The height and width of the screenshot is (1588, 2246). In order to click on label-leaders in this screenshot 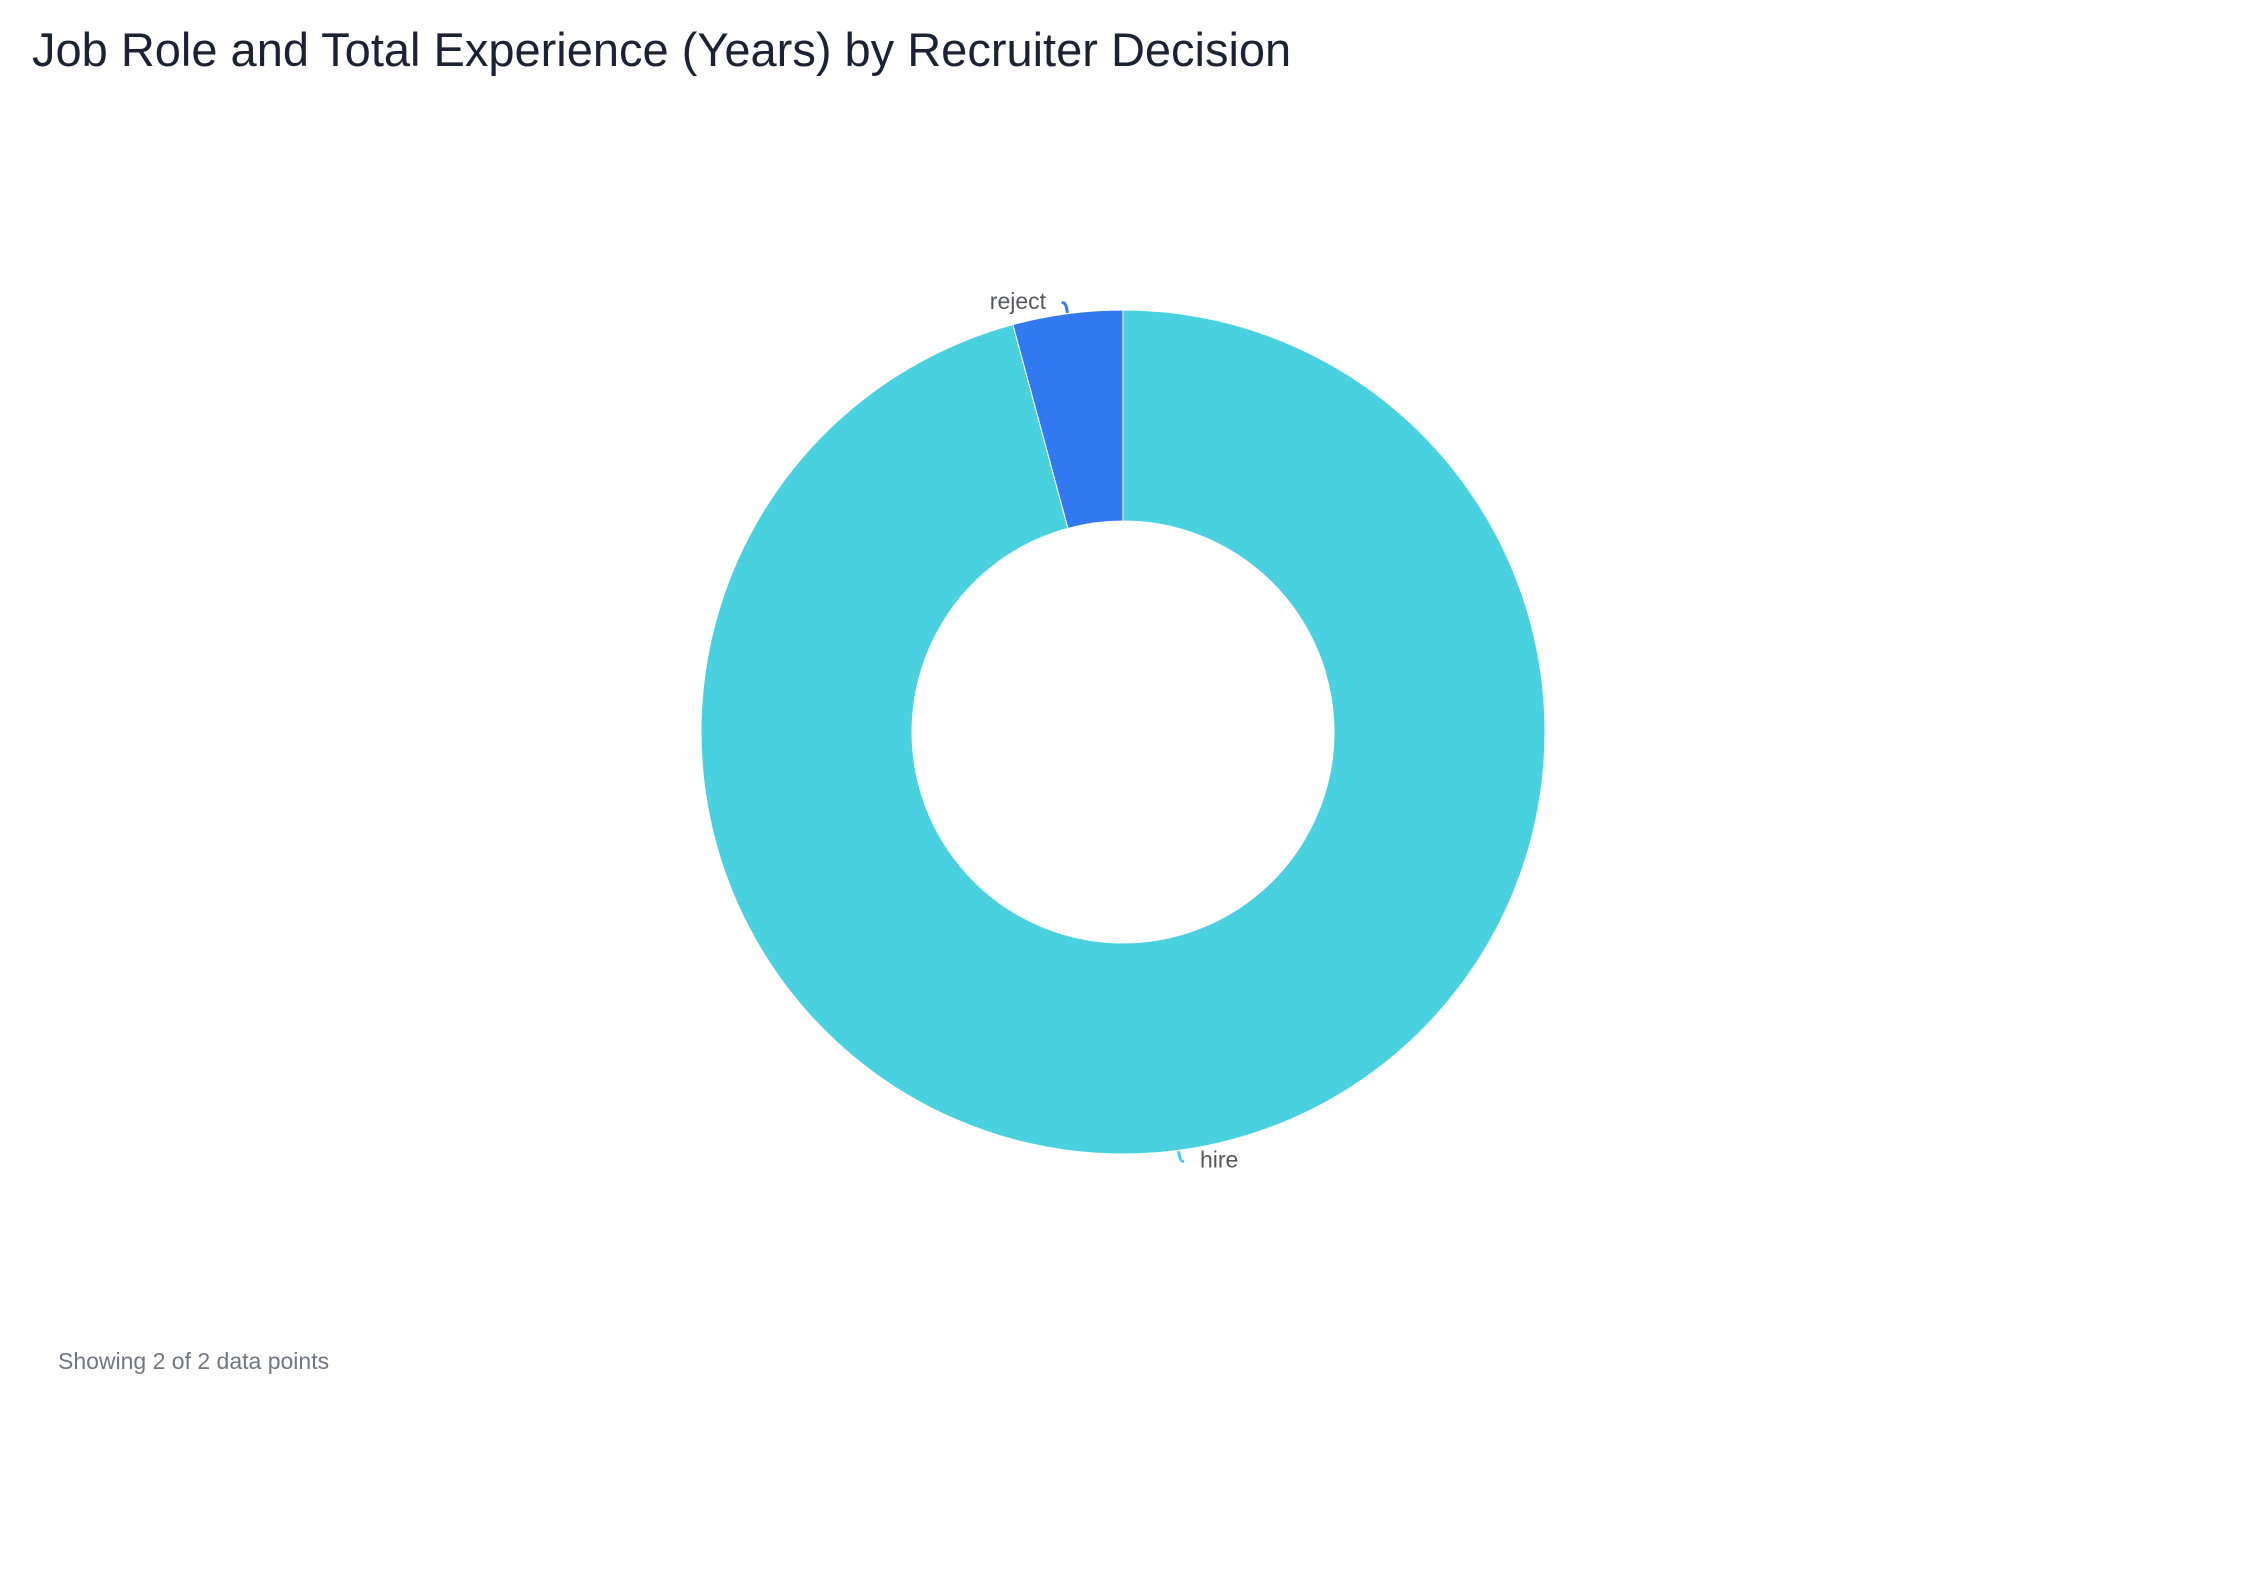, I will do `click(1123, 732)`.